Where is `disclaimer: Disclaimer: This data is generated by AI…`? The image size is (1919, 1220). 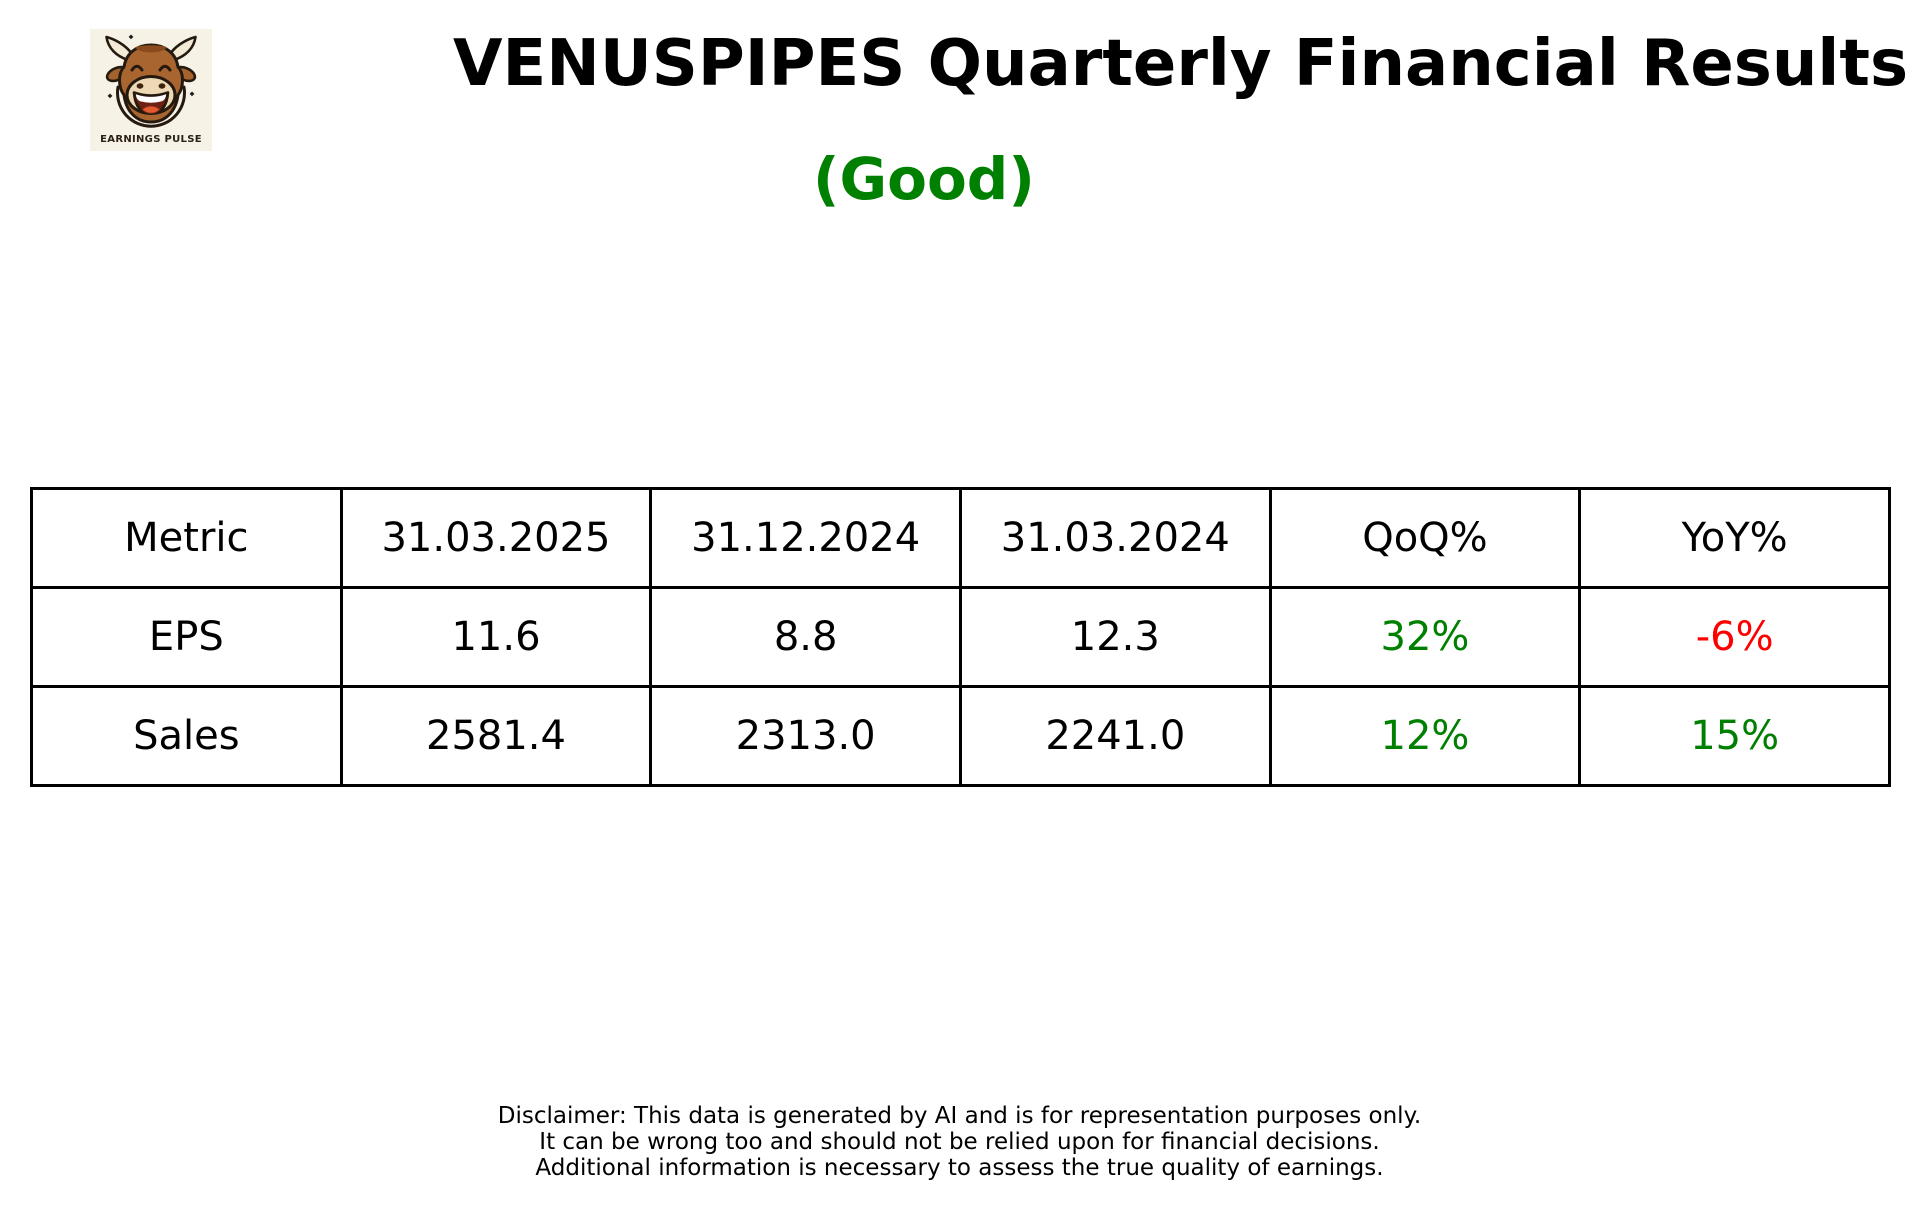
disclaimer: Disclaimer: This data is generated by AI… is located at coordinates (959, 1142).